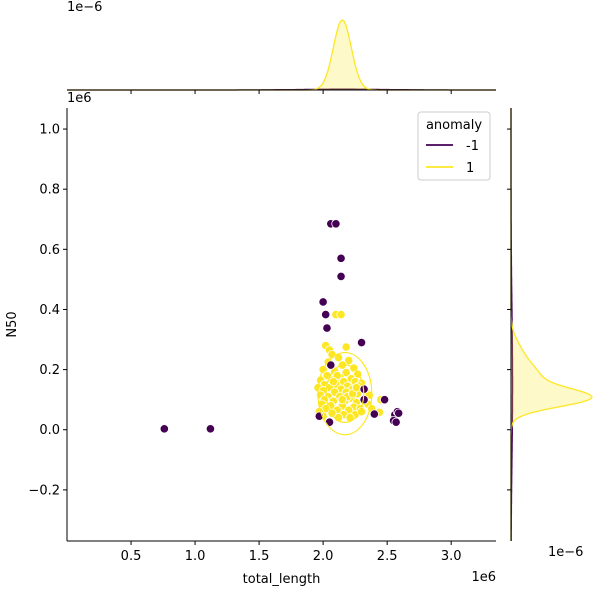  What do you see at coordinates (49, 130) in the screenshot?
I see `y-tick-label: 1.0` at bounding box center [49, 130].